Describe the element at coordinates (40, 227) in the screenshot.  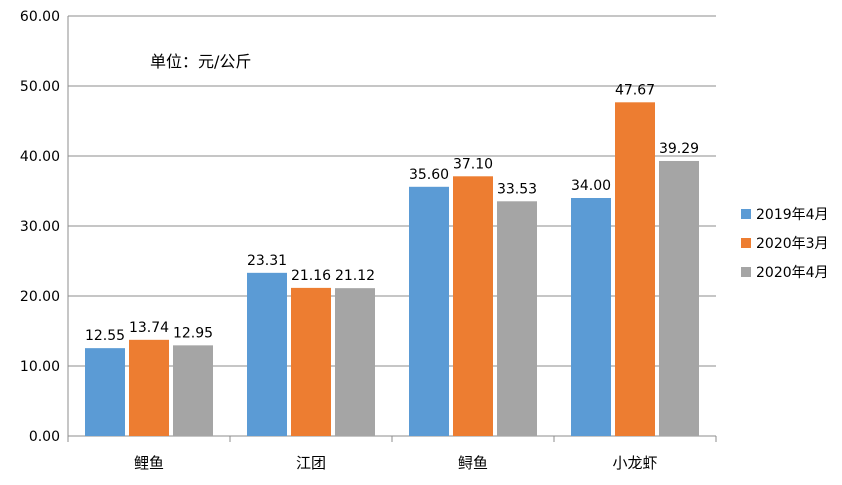
I see `y-tick-label: 30.00` at that location.